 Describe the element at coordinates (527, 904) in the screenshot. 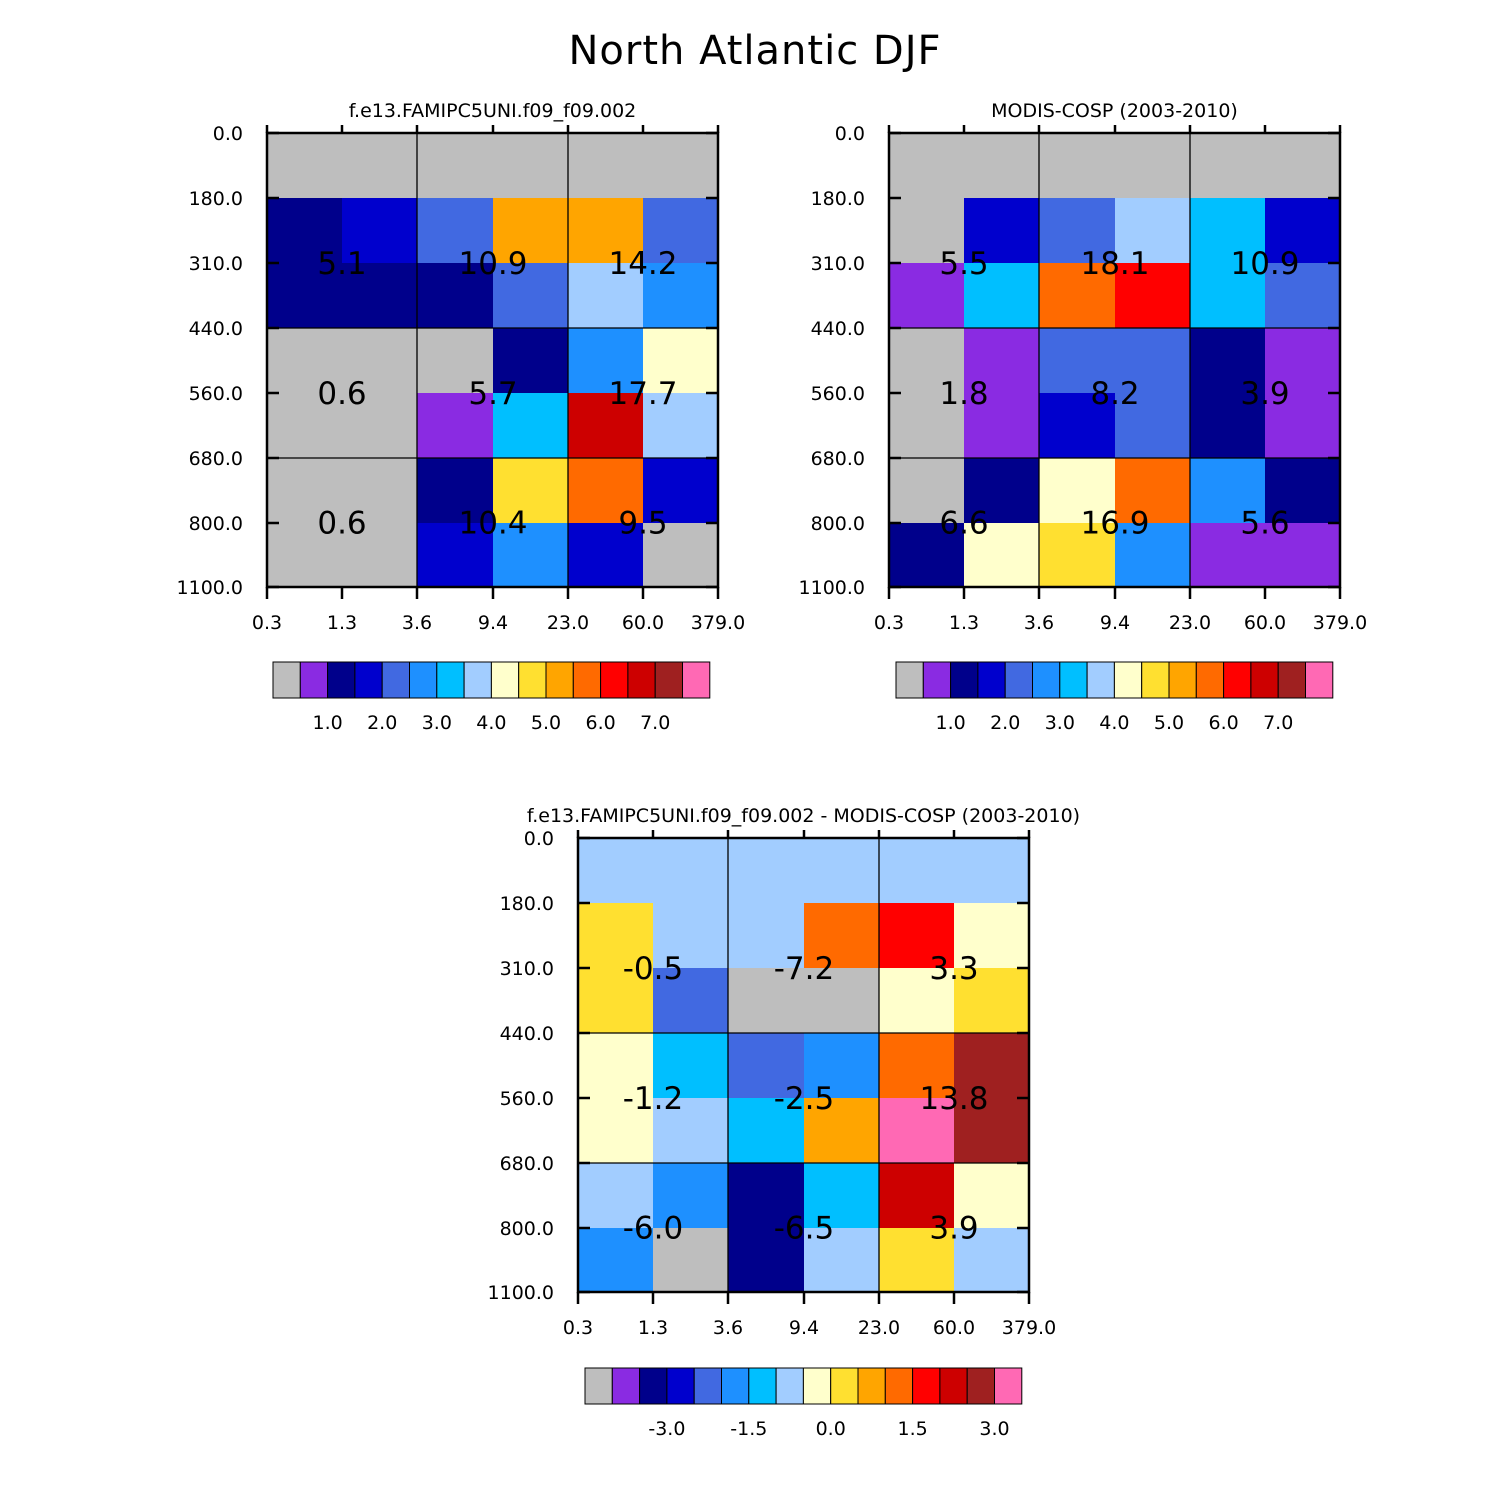

I see `y-tick-label: 180.0` at that location.